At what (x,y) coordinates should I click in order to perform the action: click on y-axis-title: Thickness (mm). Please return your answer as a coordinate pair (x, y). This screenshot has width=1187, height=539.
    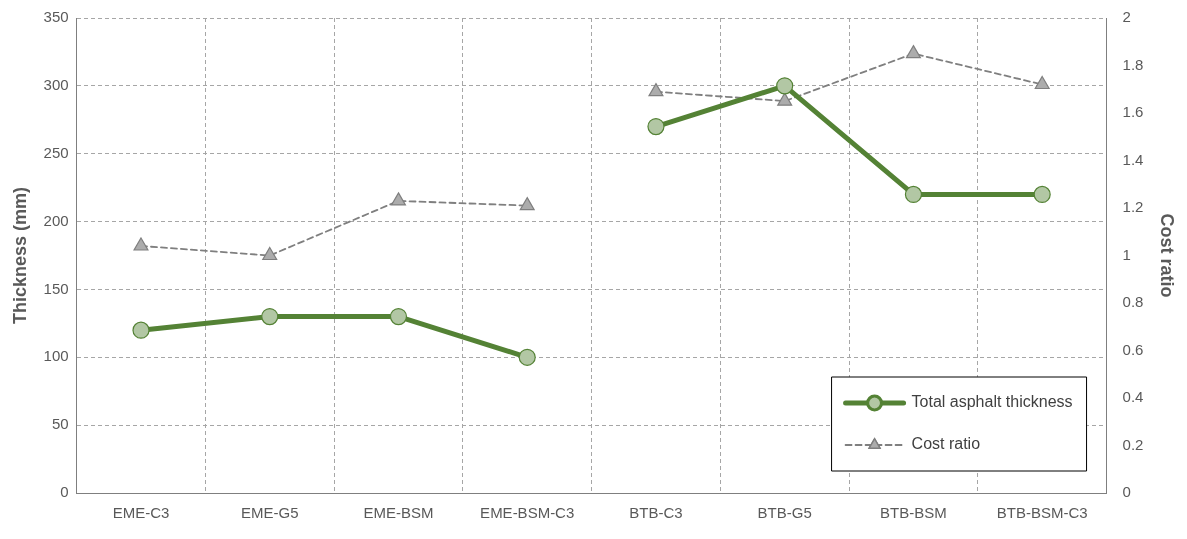
    Looking at the image, I should click on (19, 255).